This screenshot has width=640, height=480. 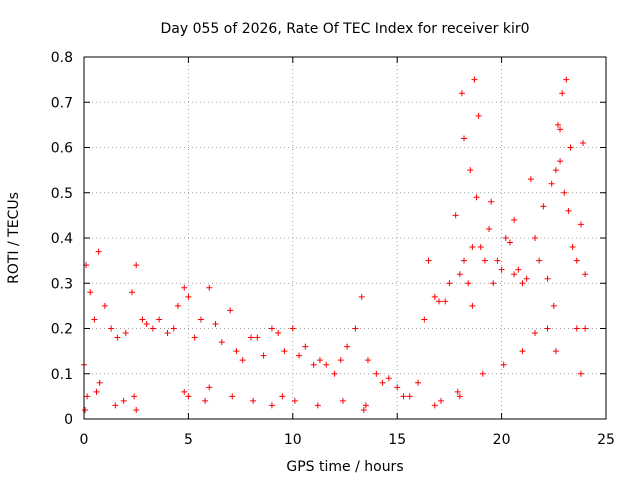 What do you see at coordinates (397, 440) in the screenshot?
I see `x-tick-label: 15` at bounding box center [397, 440].